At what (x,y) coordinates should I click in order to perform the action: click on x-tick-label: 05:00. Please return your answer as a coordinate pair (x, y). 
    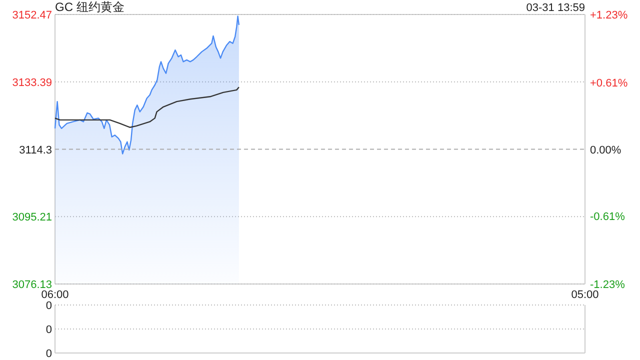
    Looking at the image, I should click on (585, 295).